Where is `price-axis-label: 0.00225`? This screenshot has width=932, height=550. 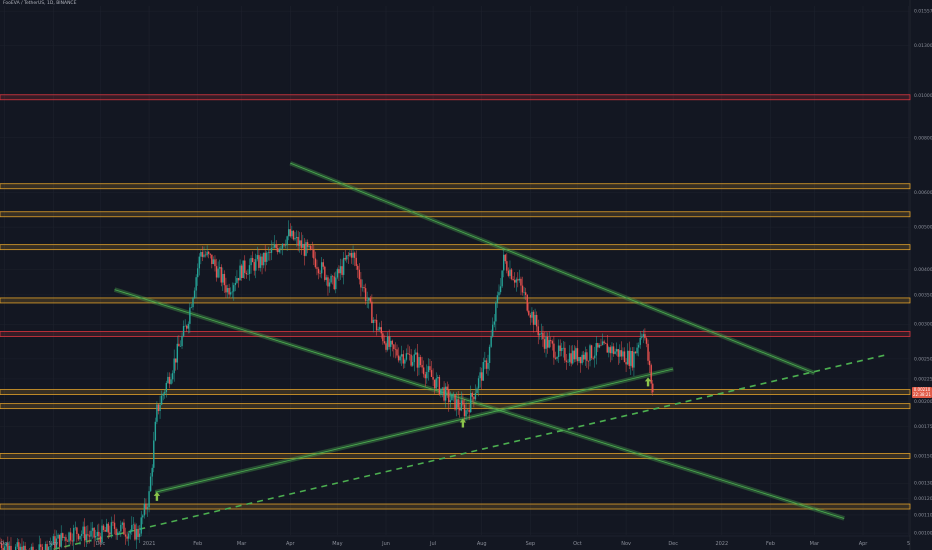 price-axis-label: 0.00225 is located at coordinates (923, 379).